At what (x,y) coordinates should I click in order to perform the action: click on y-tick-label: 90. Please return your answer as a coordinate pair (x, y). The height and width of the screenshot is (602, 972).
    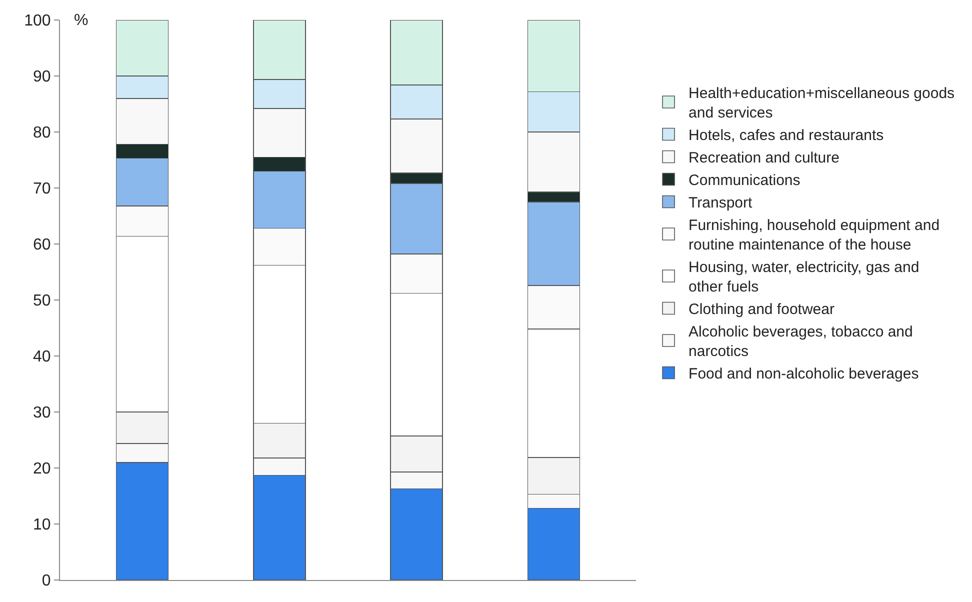
    Looking at the image, I should click on (42, 77).